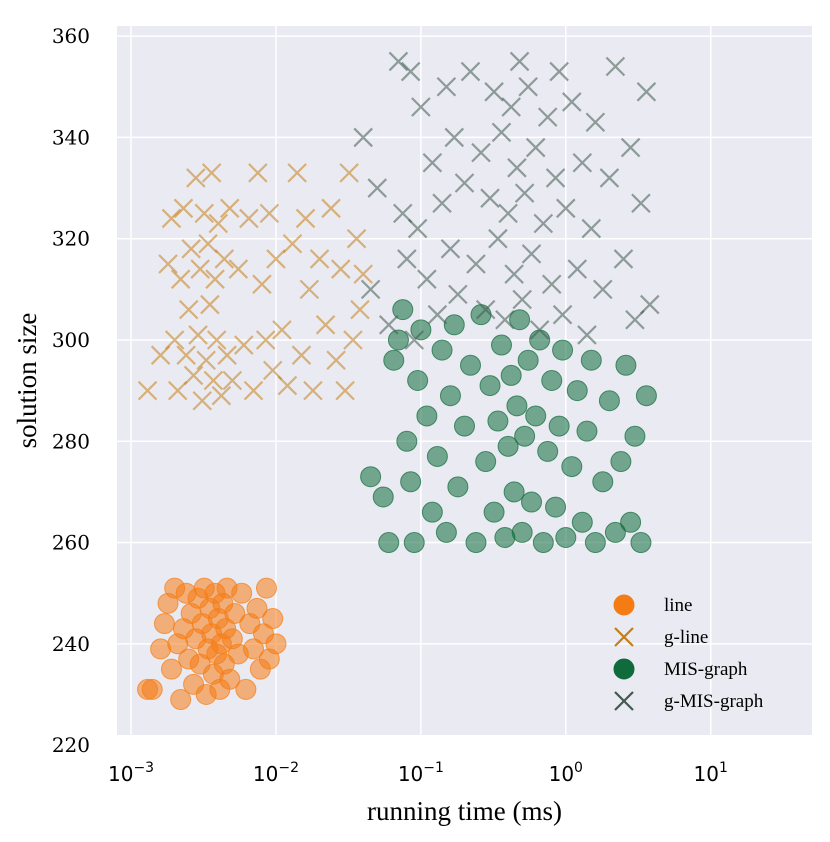 The height and width of the screenshot is (842, 830). I want to click on x-tick-label: 10⁰, so click(566, 773).